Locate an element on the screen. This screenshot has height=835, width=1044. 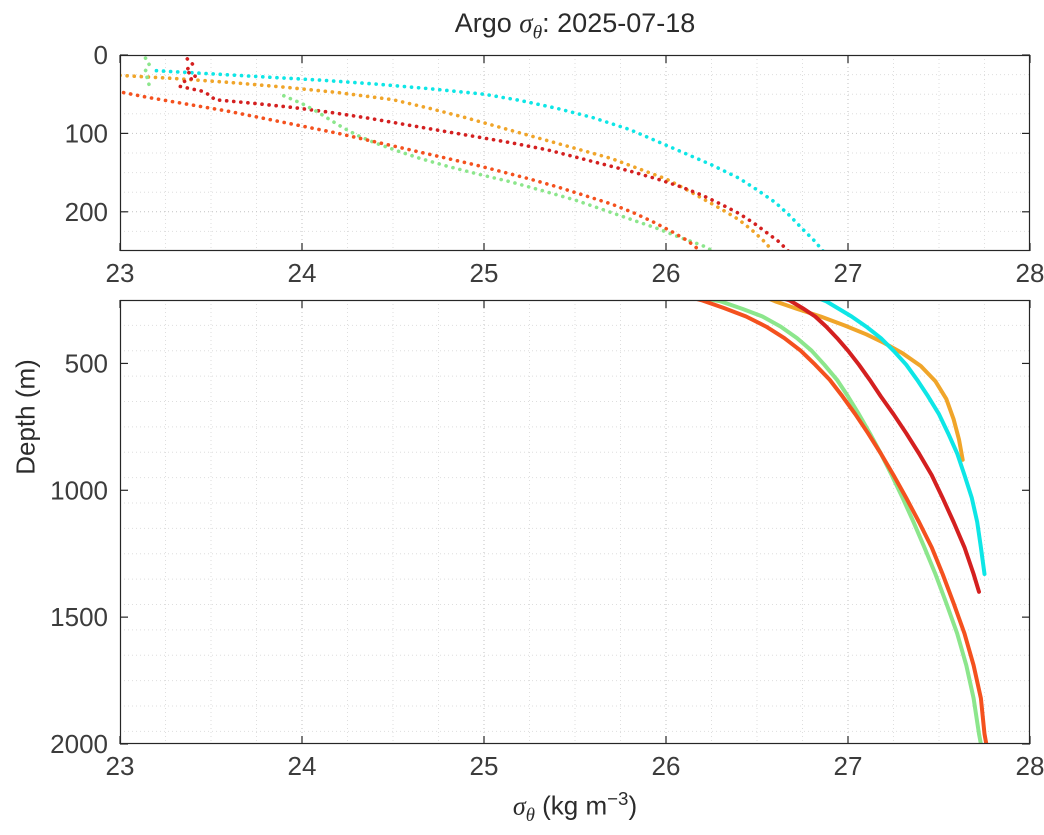
xlabel-units: (kg m is located at coordinates (571, 805).